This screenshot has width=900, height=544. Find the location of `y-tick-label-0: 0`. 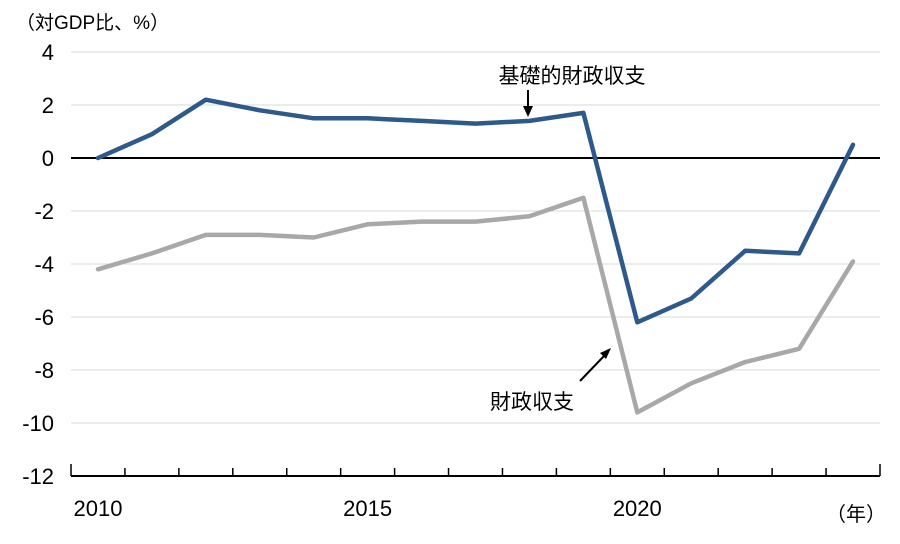

y-tick-label-0: 0 is located at coordinates (48, 158).